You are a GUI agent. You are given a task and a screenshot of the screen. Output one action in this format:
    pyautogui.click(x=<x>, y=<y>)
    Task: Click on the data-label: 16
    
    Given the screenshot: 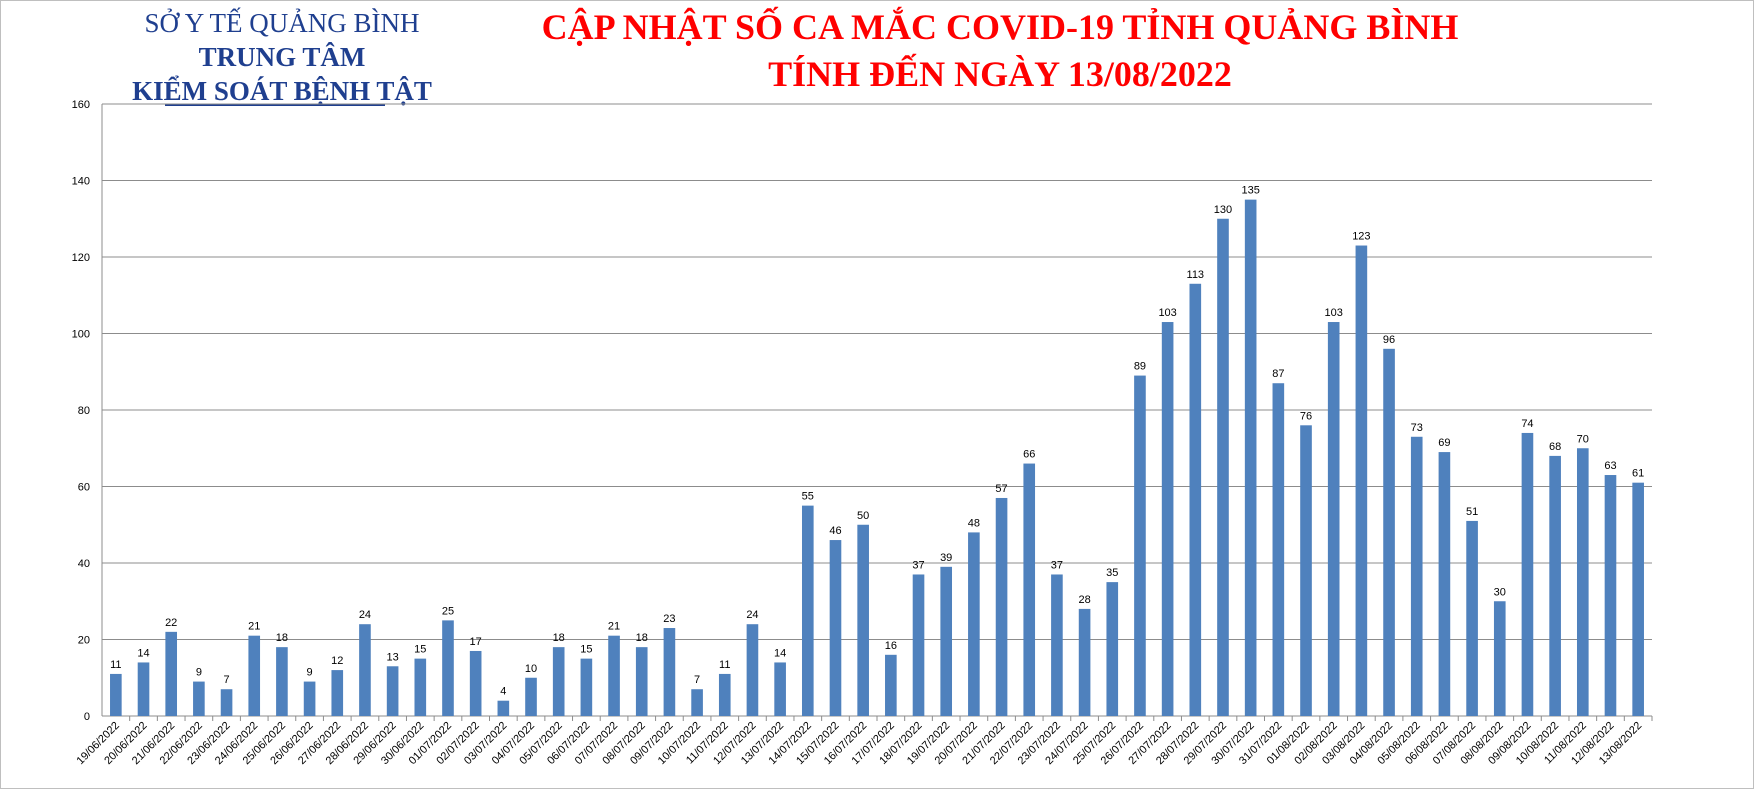 What is the action you would take?
    pyautogui.click(x=891, y=646)
    